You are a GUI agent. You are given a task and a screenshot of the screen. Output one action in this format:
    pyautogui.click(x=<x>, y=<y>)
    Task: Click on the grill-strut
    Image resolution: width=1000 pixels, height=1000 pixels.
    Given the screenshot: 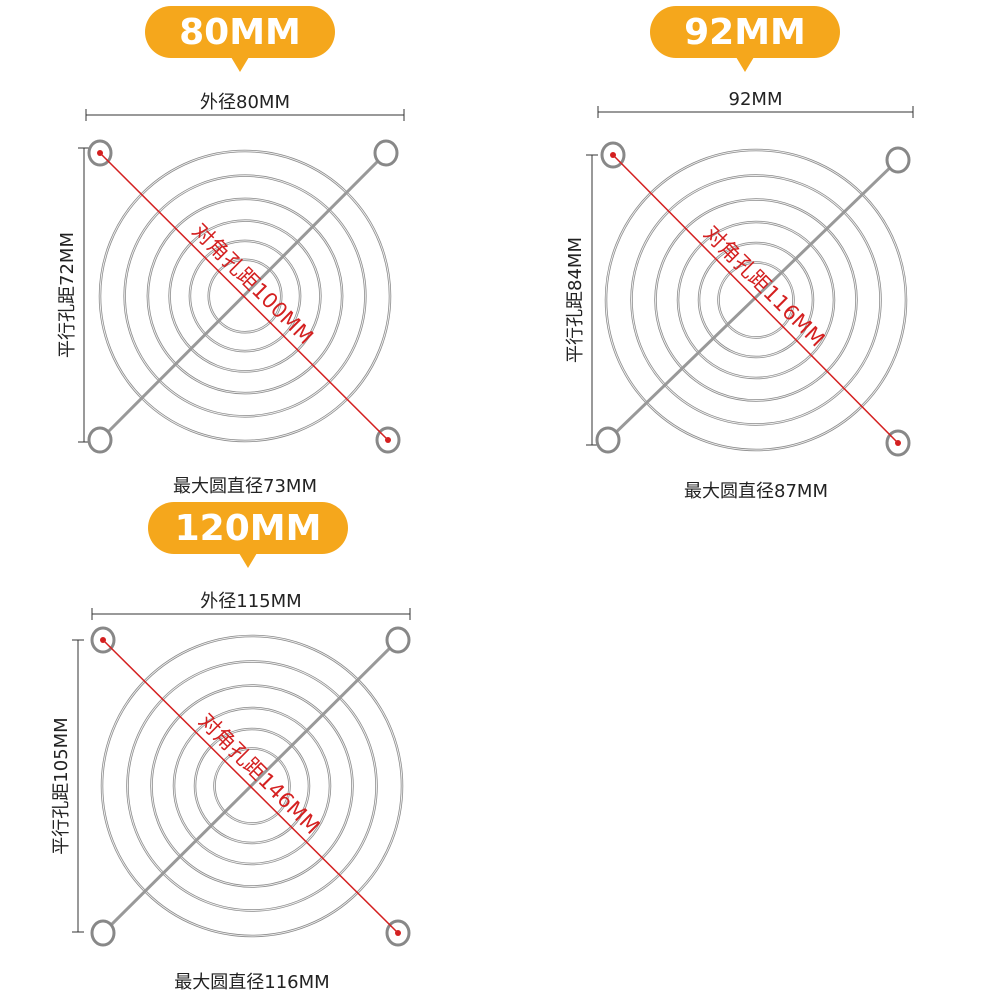 What is the action you would take?
    pyautogui.click(x=753, y=300)
    